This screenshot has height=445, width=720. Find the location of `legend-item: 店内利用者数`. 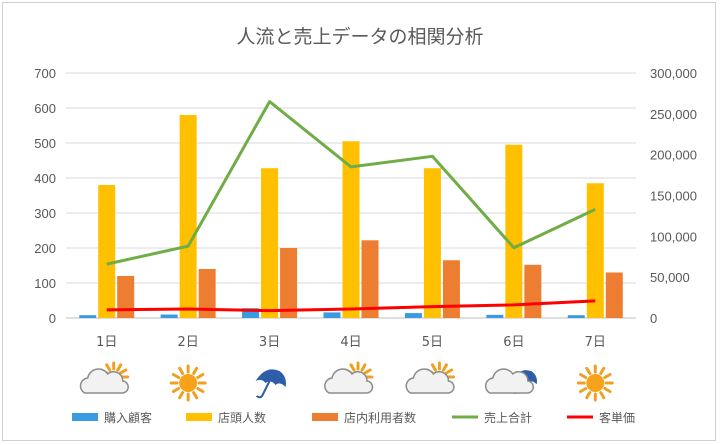

legend-item: 店内利用者数 is located at coordinates (364, 417).